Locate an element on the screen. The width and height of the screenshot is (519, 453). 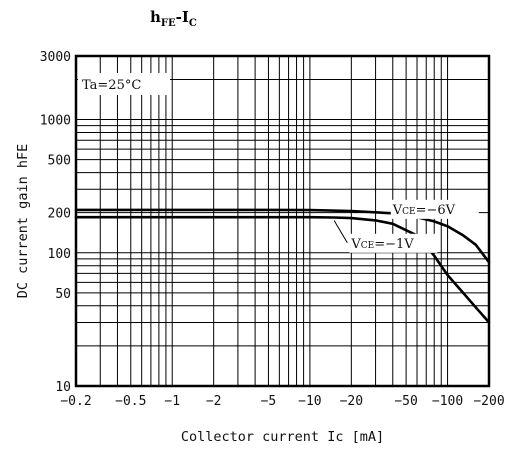
x-tick-label: −1 is located at coordinates (172, 401).